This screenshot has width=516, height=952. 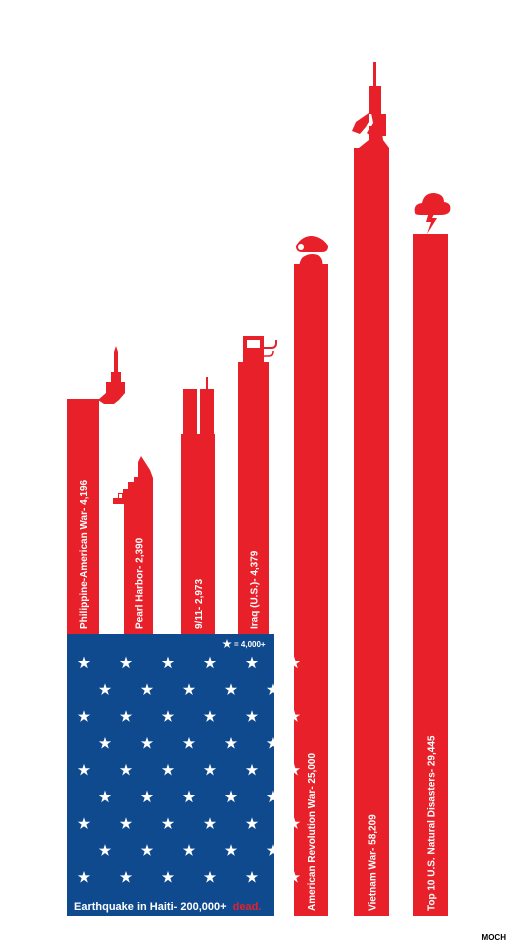 I want to click on bayonet-rifle-icon, so click(x=111, y=375).